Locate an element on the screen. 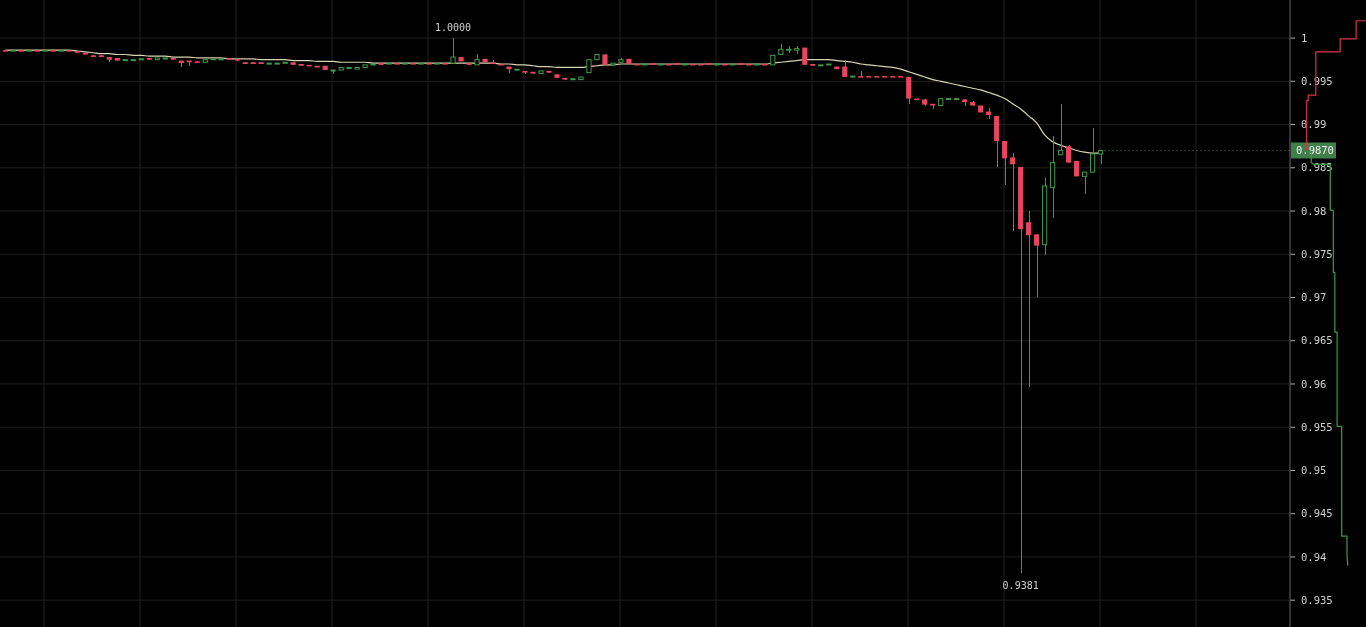  y-tick-label: 0.935 is located at coordinates (1317, 599).